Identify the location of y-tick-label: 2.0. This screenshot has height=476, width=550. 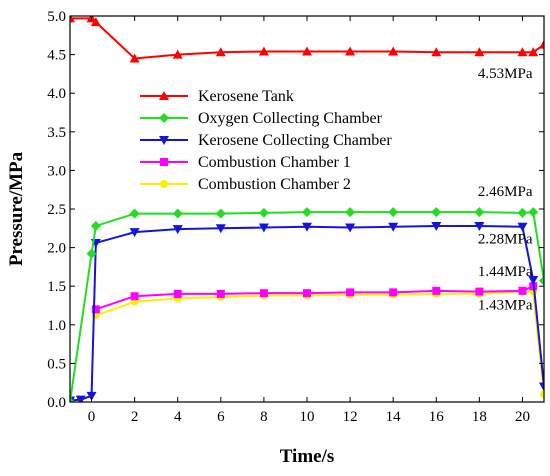
(56, 249).